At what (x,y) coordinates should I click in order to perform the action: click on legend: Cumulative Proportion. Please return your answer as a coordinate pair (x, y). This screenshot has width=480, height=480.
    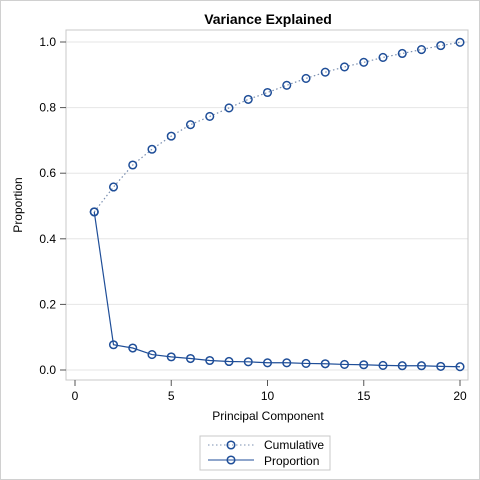
    Looking at the image, I should click on (265, 453).